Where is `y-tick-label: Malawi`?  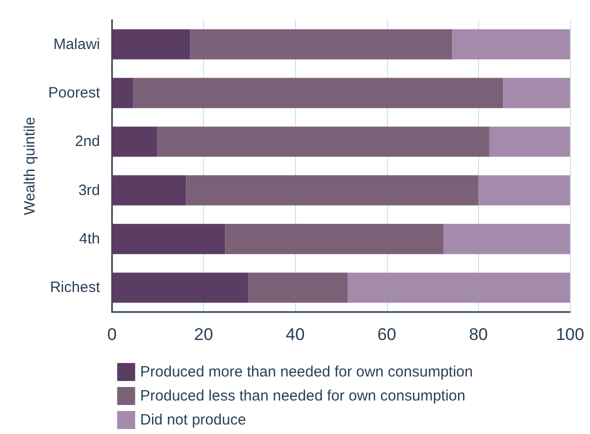
y-tick-label: Malawi is located at coordinates (76, 44).